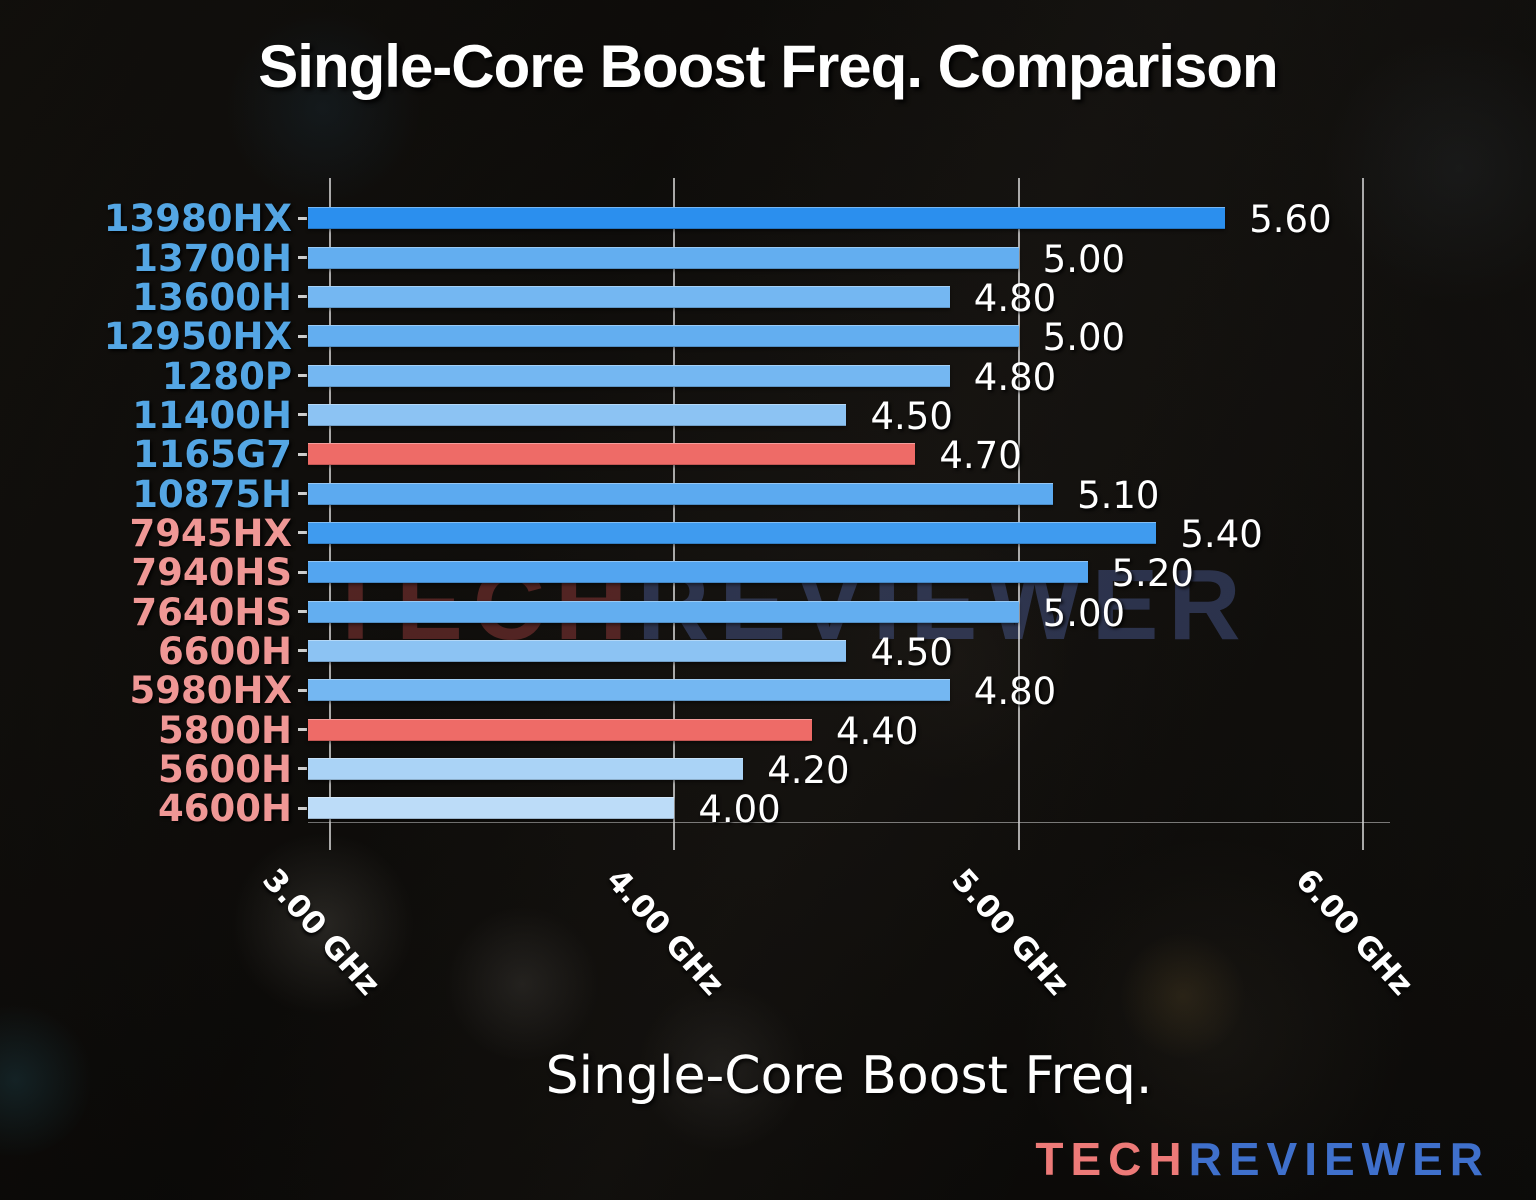 This screenshot has width=1536, height=1200. I want to click on category-label-7640hs: 7640HS, so click(211, 612).